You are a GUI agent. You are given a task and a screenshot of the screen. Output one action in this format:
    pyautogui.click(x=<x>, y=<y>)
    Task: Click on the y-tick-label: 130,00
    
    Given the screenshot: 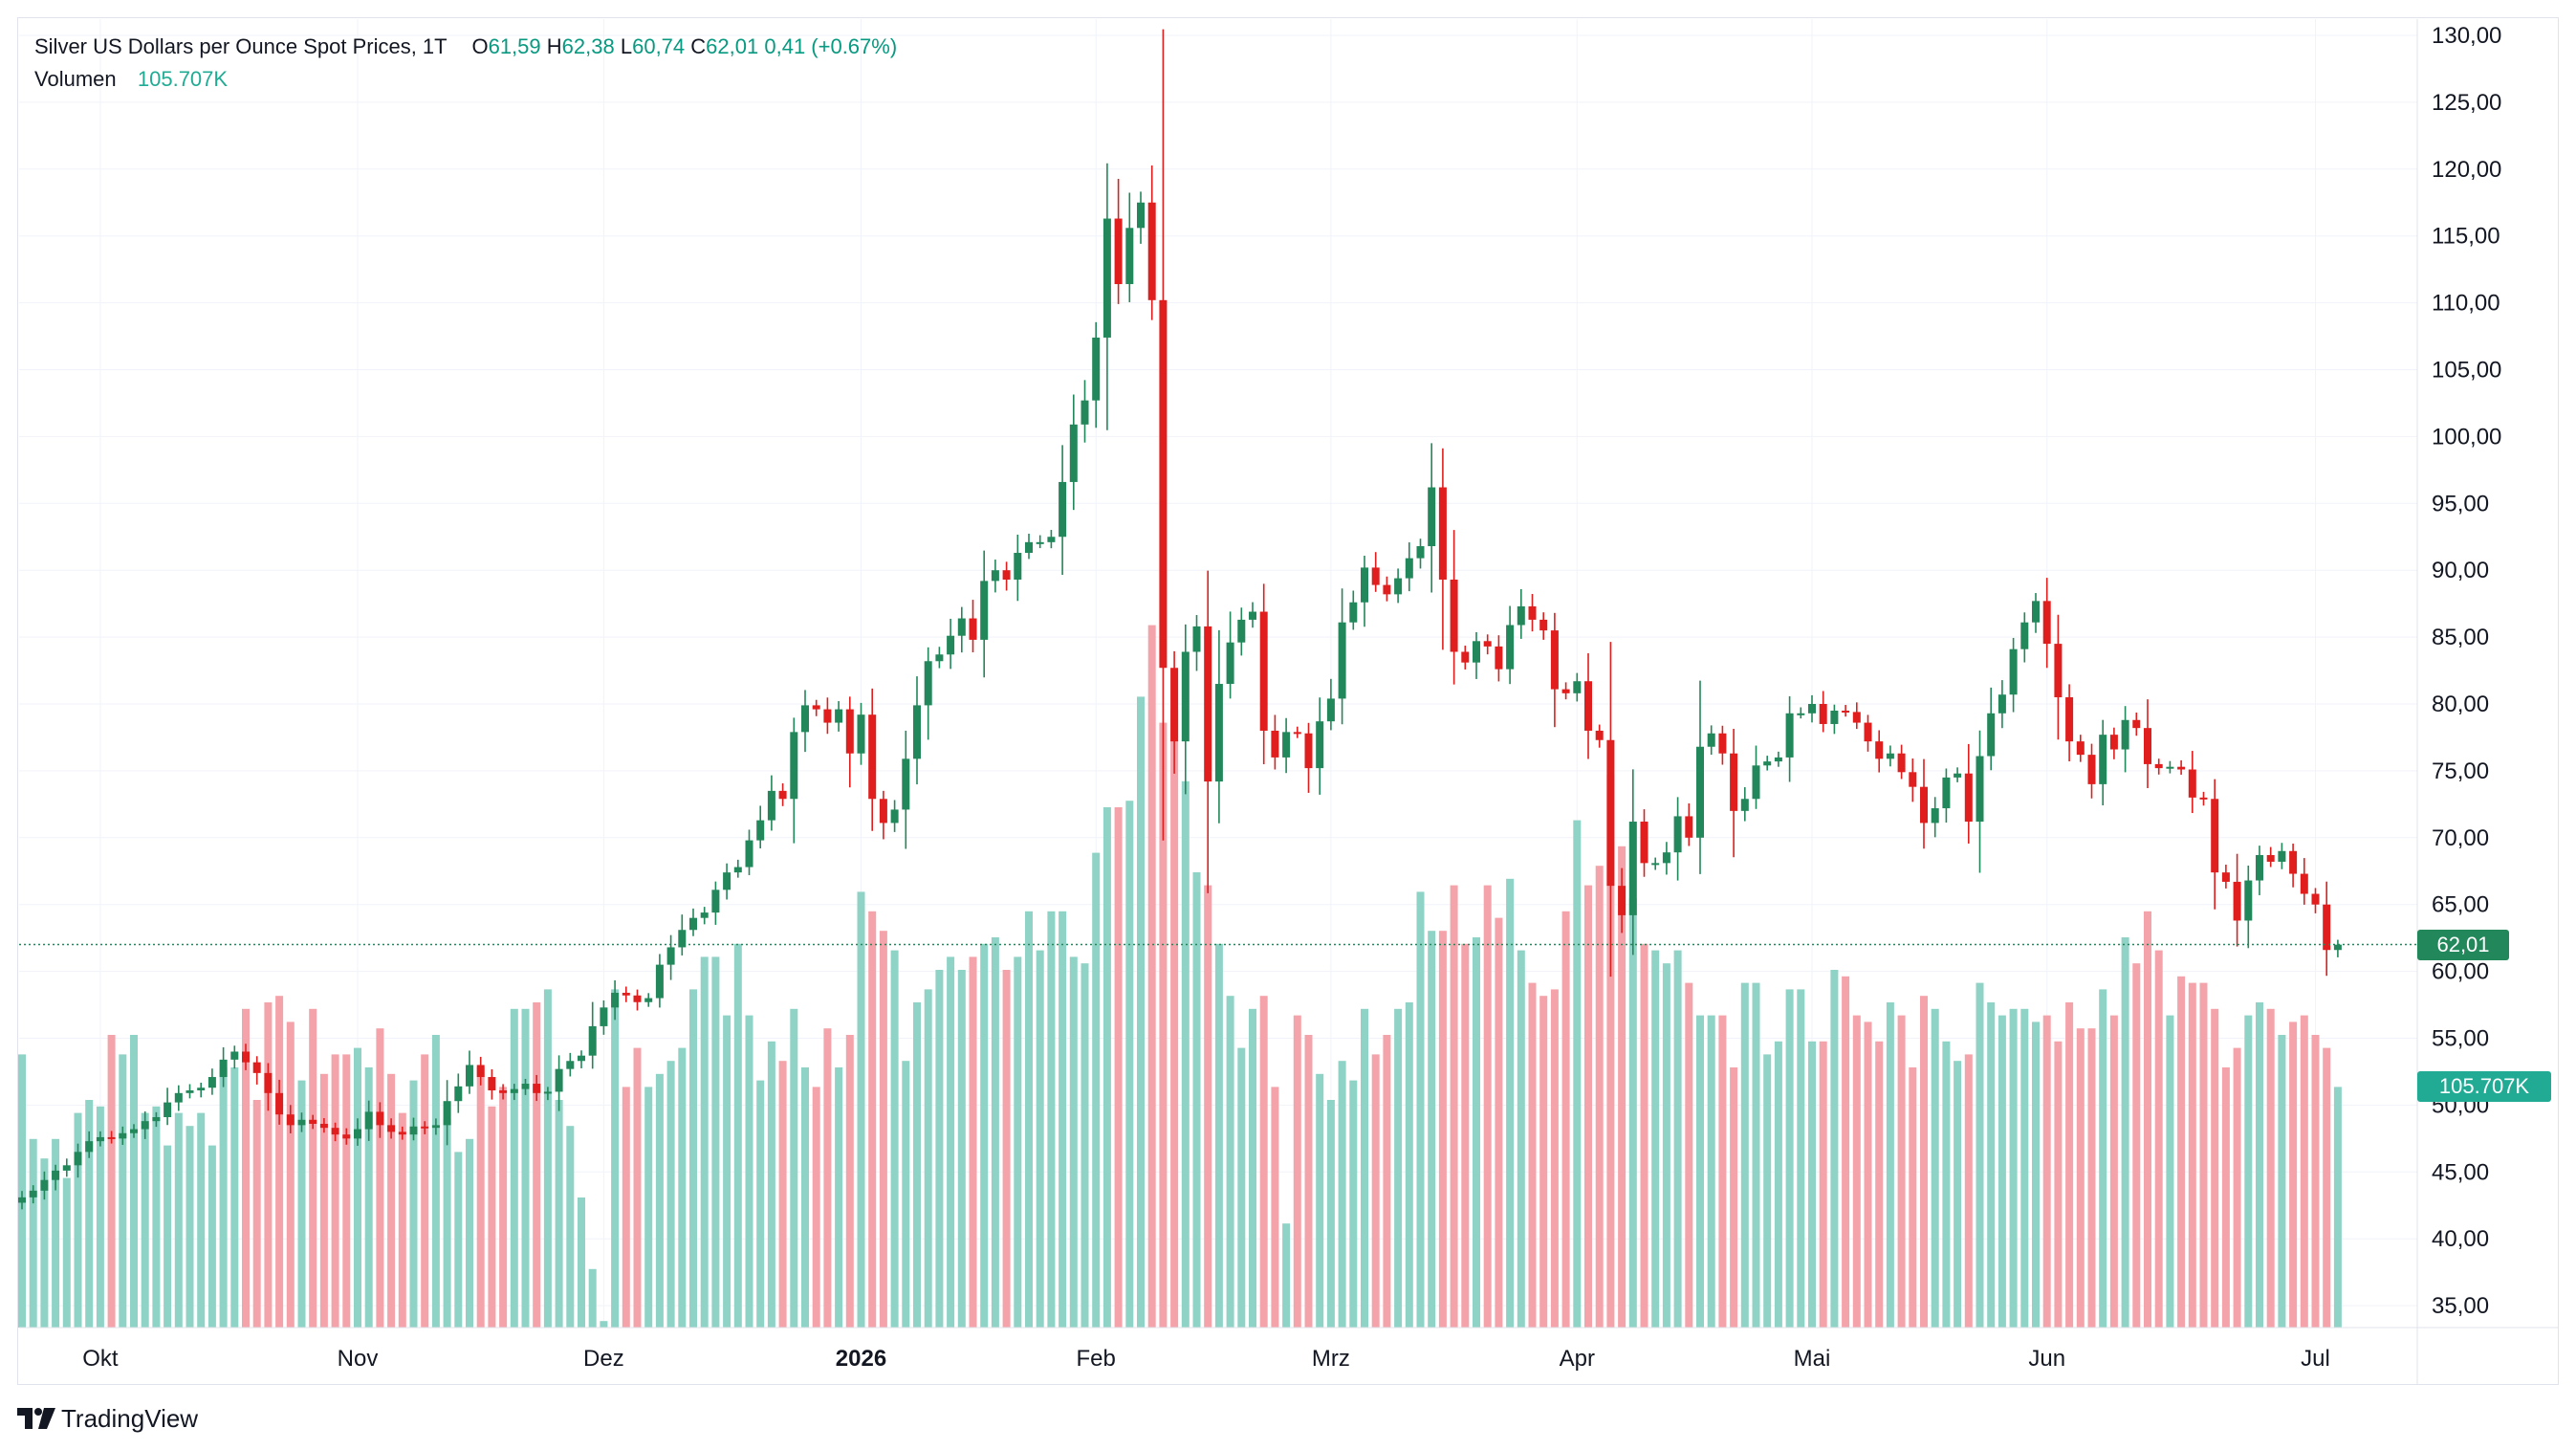 What is the action you would take?
    pyautogui.click(x=2466, y=36)
    